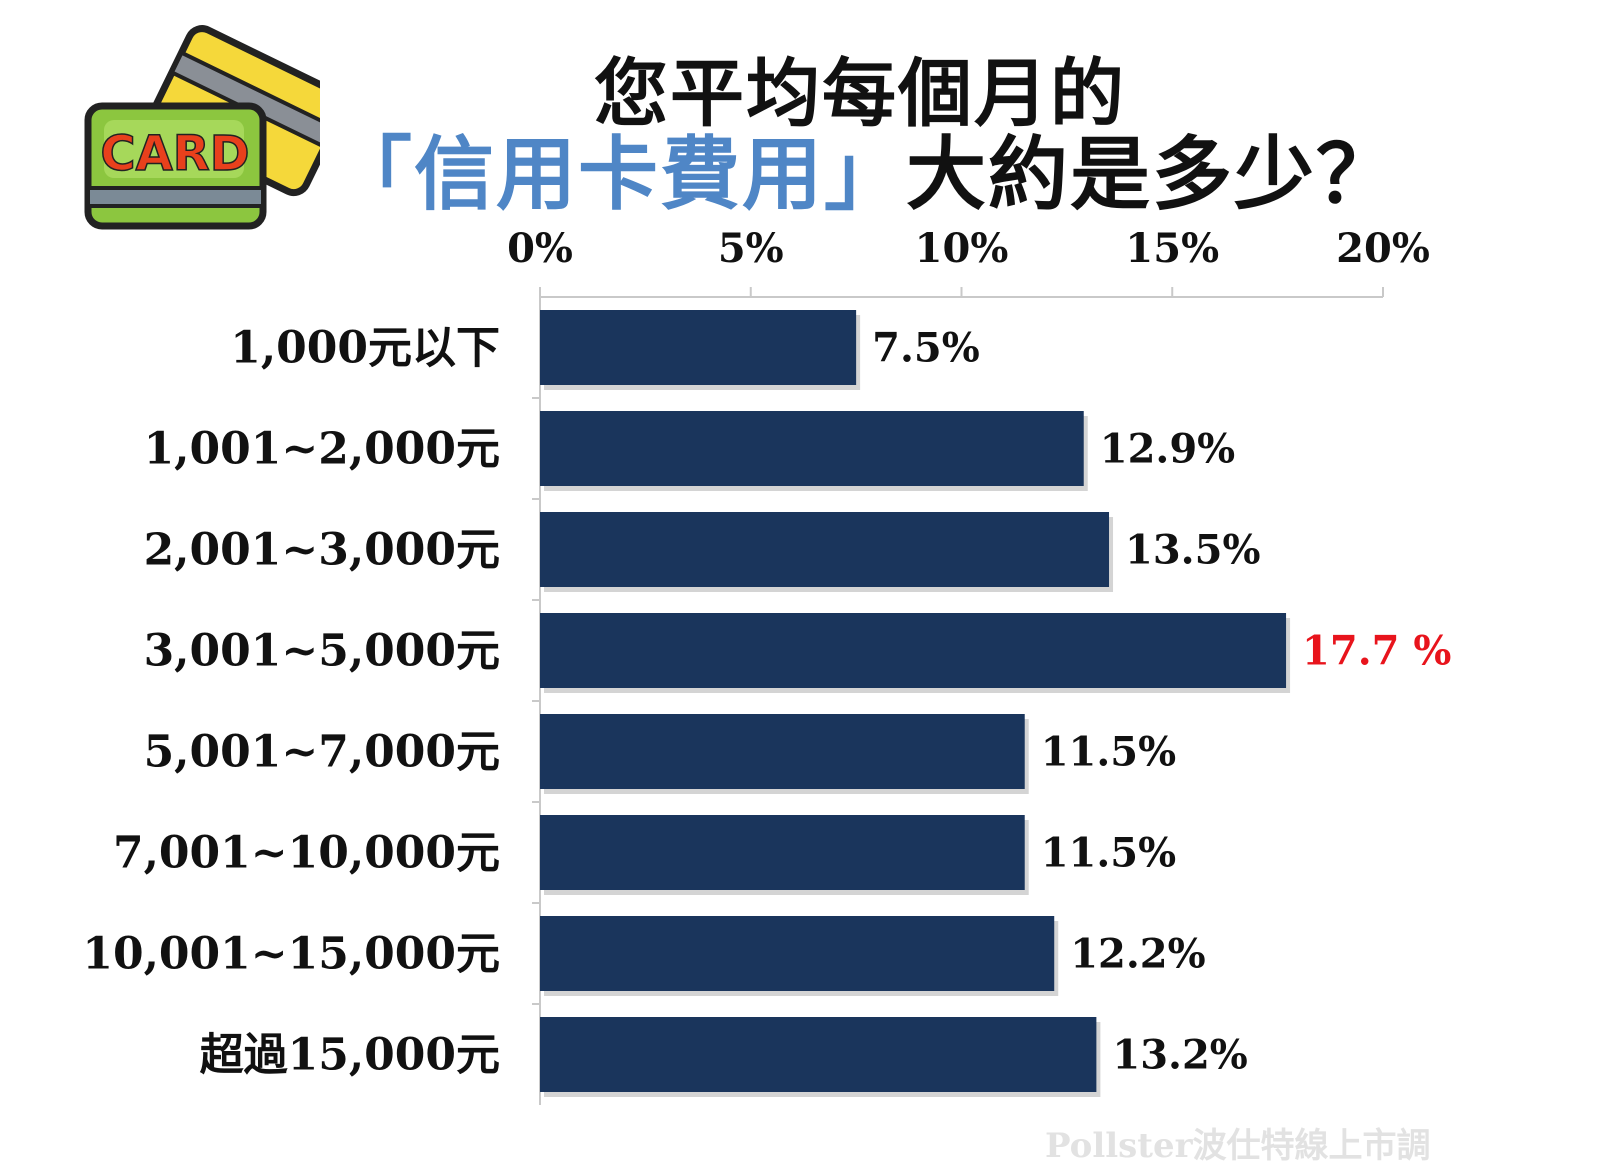 This screenshot has width=1600, height=1173. I want to click on x-tick-label: 15%, so click(1172, 248).